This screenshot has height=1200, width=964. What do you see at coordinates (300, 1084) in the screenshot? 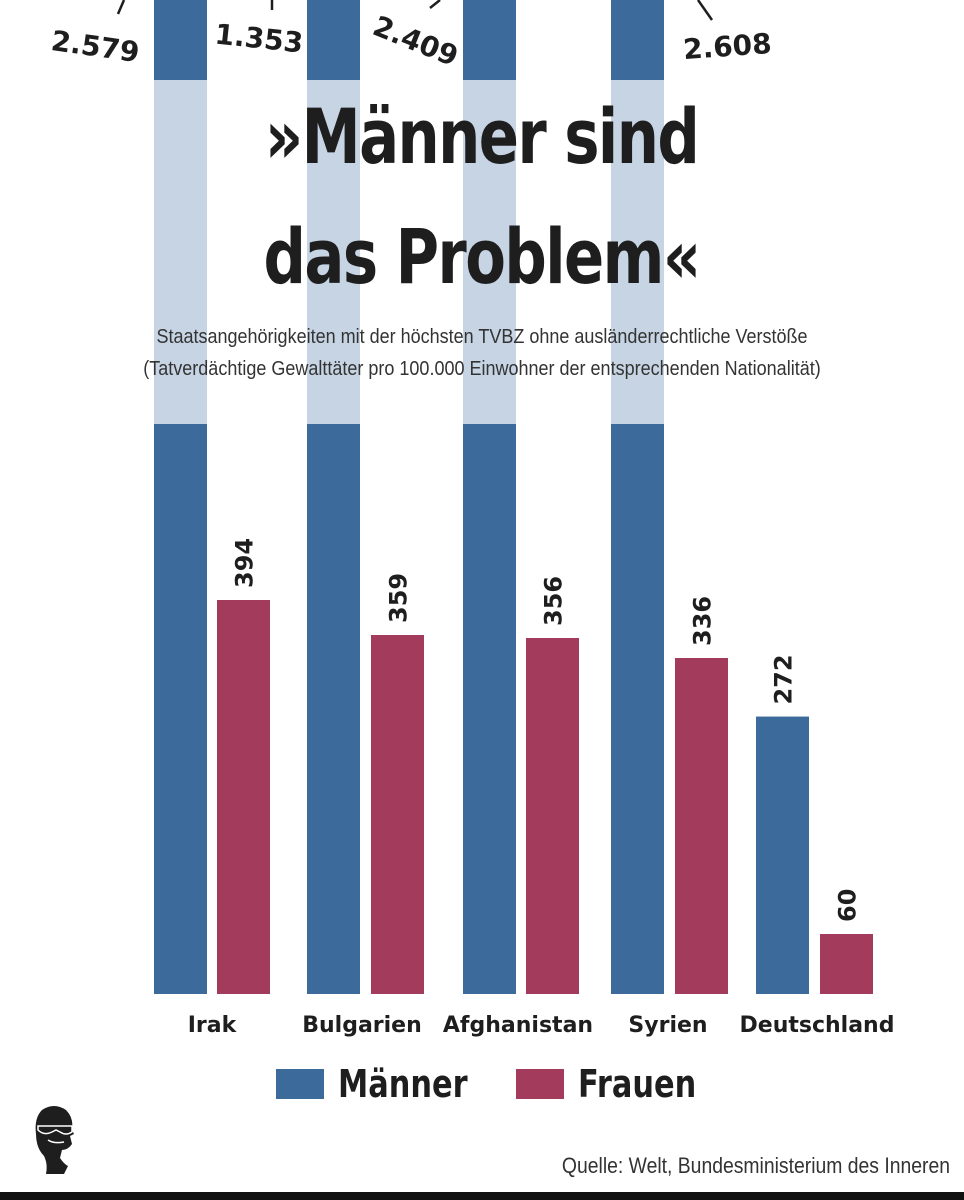
I see `legend-swatch-maenner` at bounding box center [300, 1084].